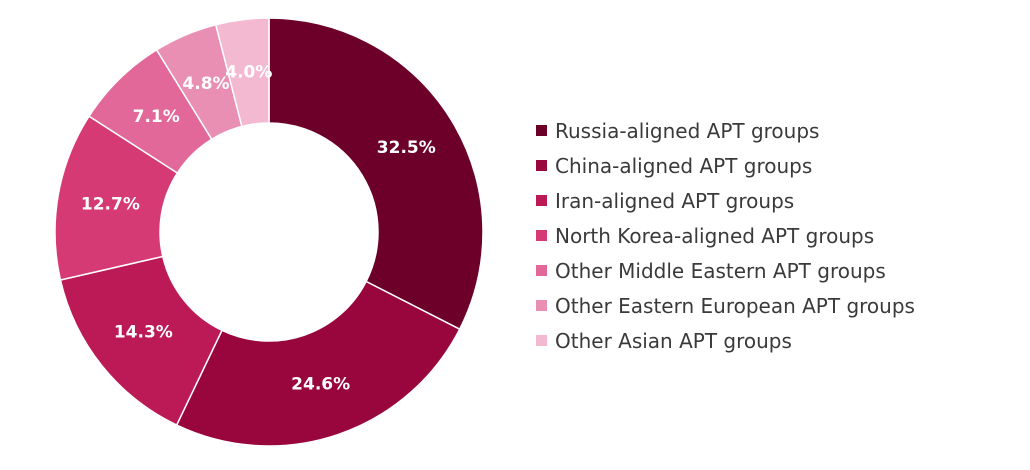 This screenshot has height=470, width=1030. What do you see at coordinates (143, 333) in the screenshot?
I see `slice-value-label: 14.3%` at bounding box center [143, 333].